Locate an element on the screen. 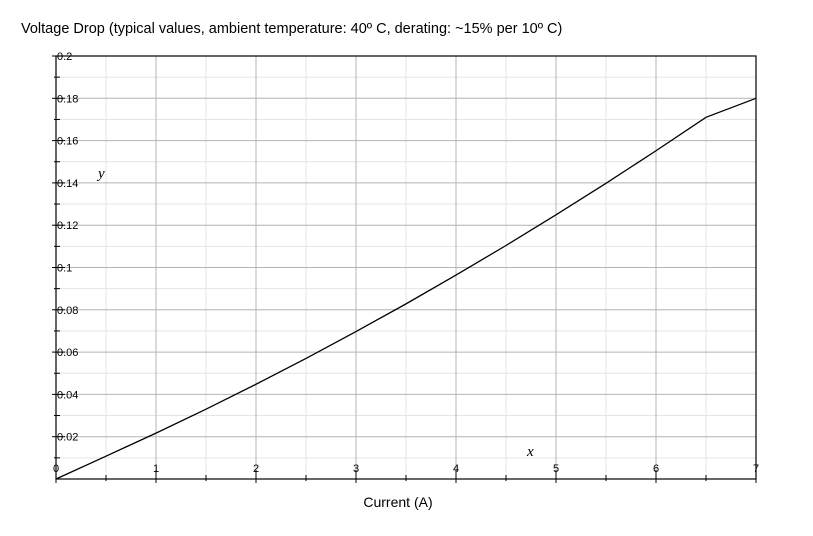  y-tick-label: 0.1 is located at coordinates (64, 269).